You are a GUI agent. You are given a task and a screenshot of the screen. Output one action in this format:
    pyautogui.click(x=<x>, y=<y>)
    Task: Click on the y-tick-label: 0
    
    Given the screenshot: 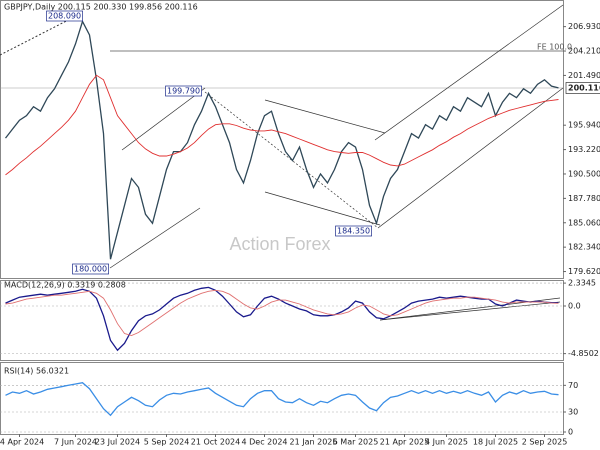 What is the action you would take?
    pyautogui.click(x=570, y=432)
    